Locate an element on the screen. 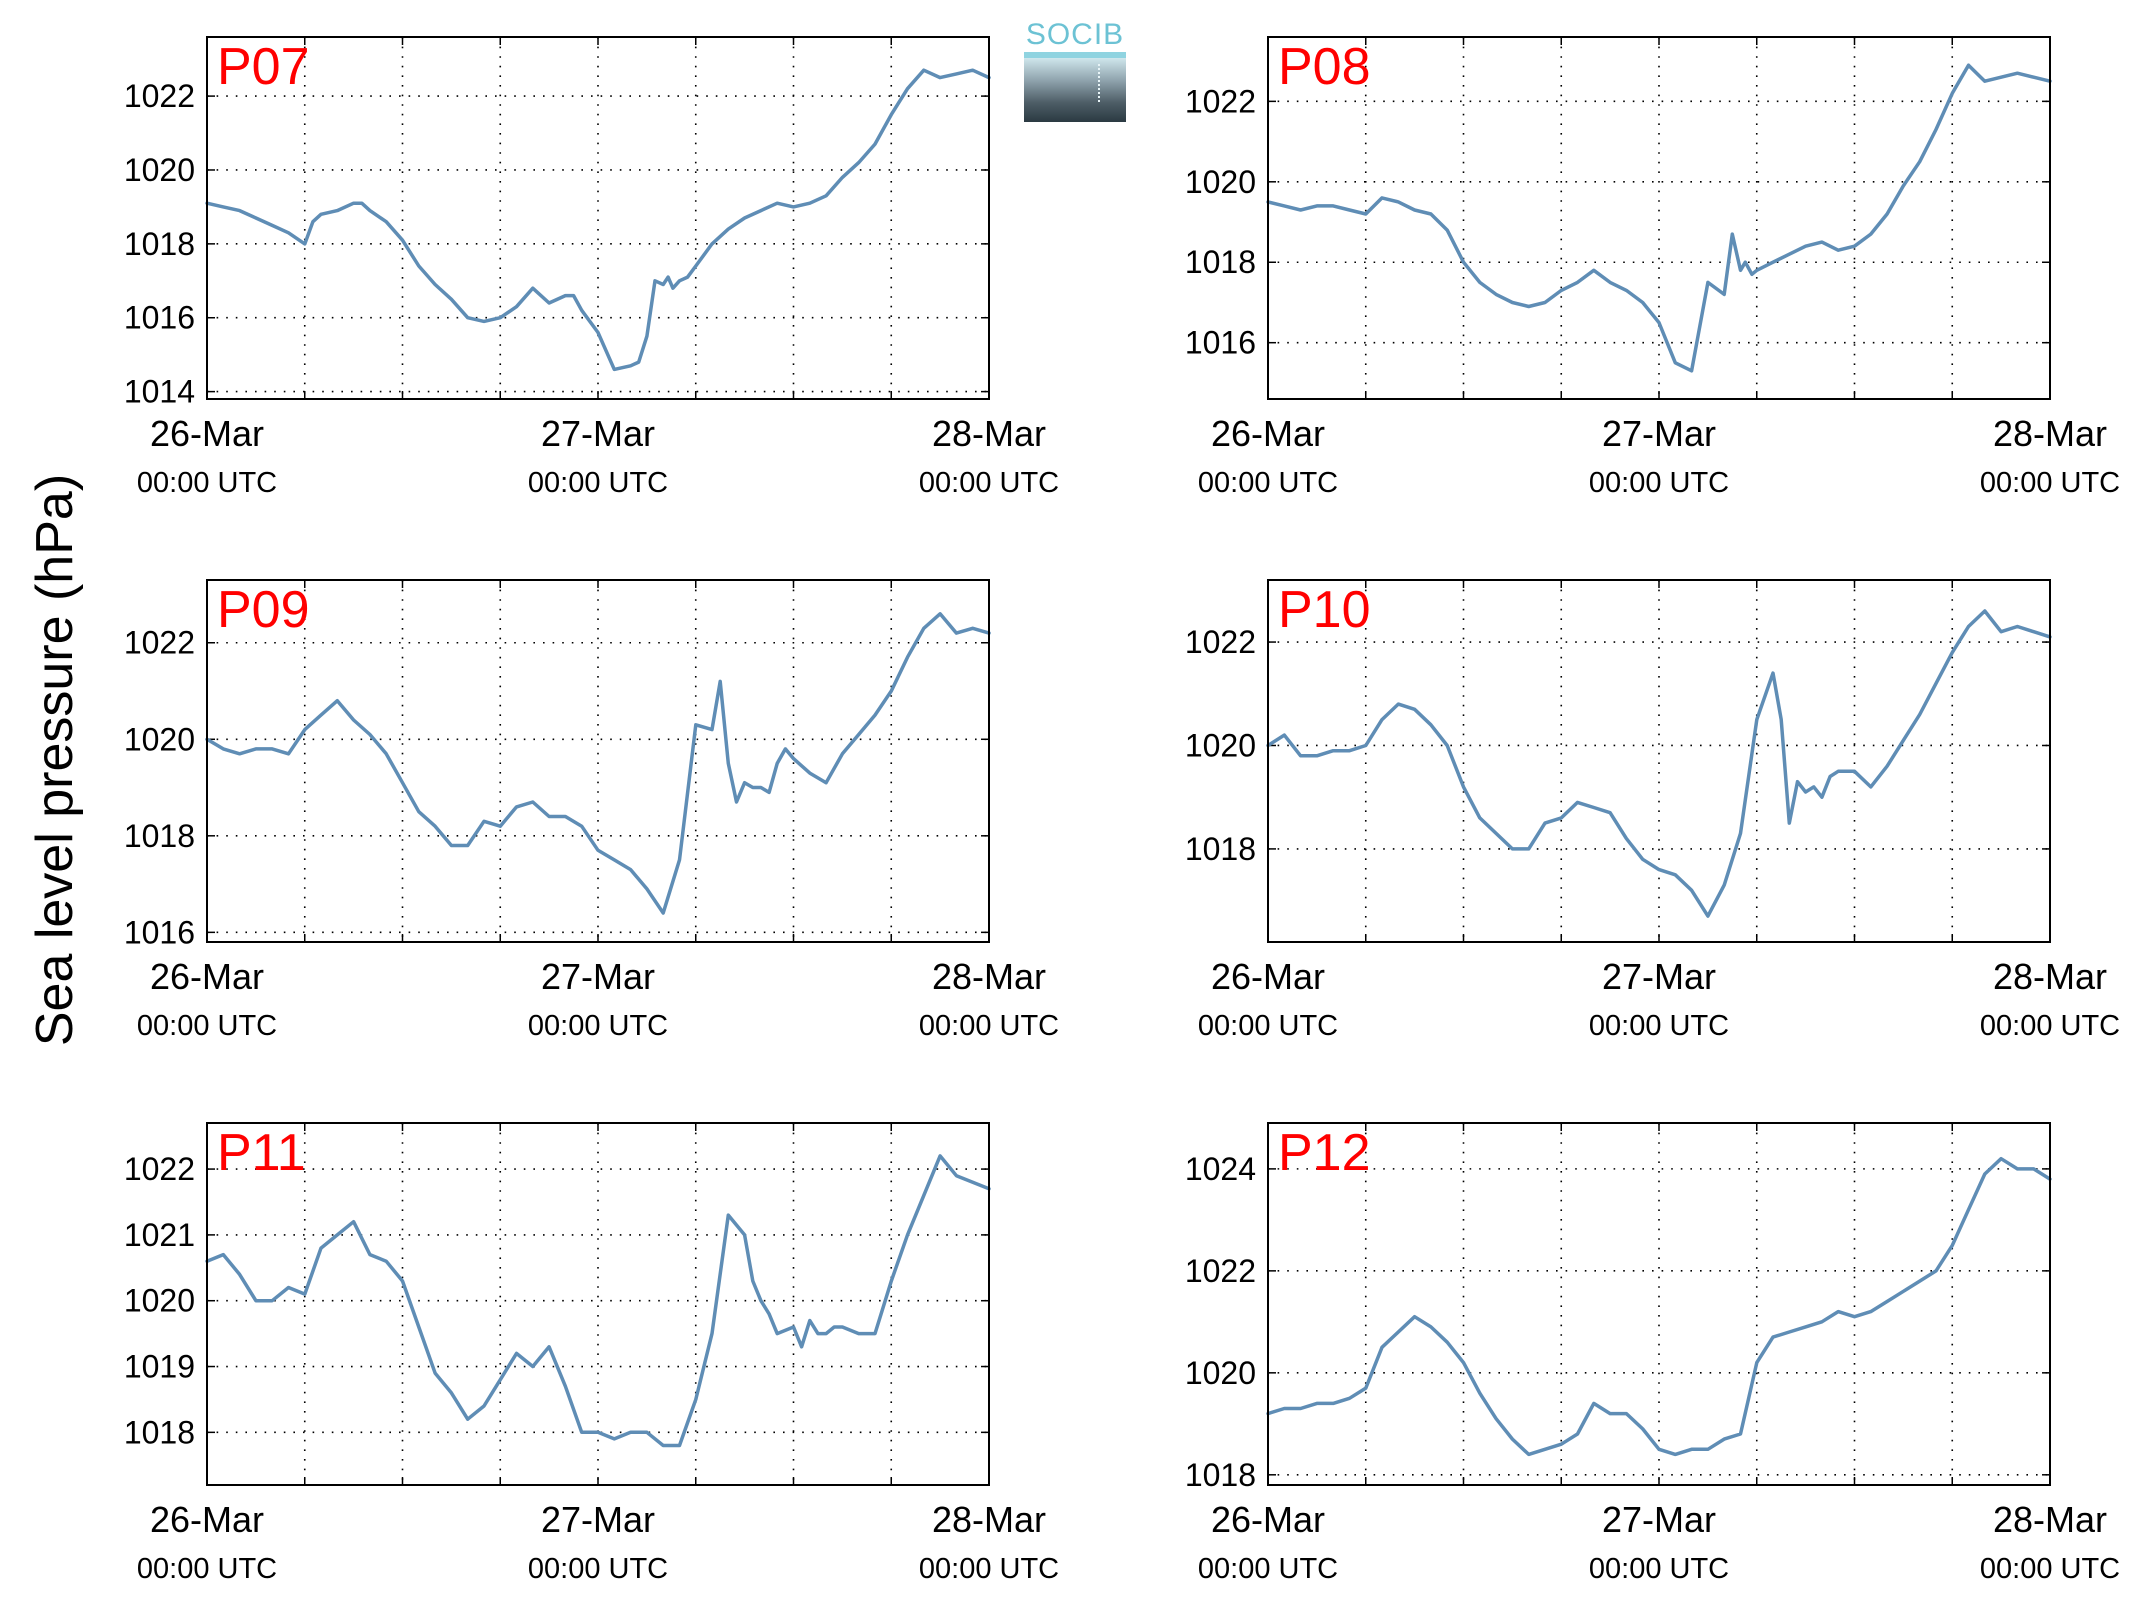  logo-text: SOCIB is located at coordinates (1075, 34).